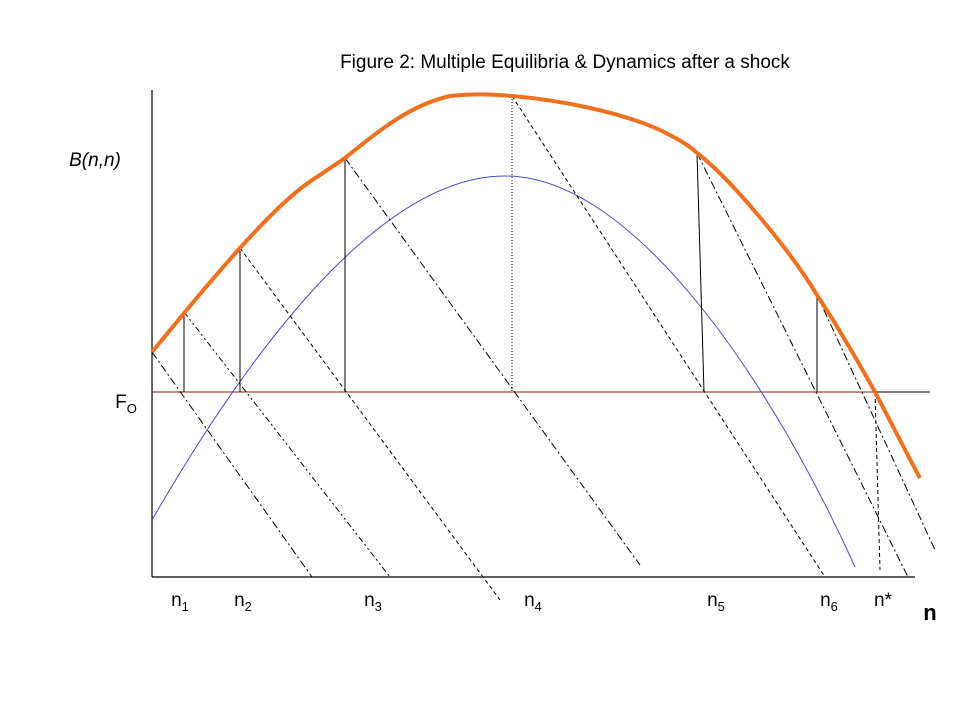 The height and width of the screenshot is (720, 960). I want to click on x-label: n*, so click(883, 600).